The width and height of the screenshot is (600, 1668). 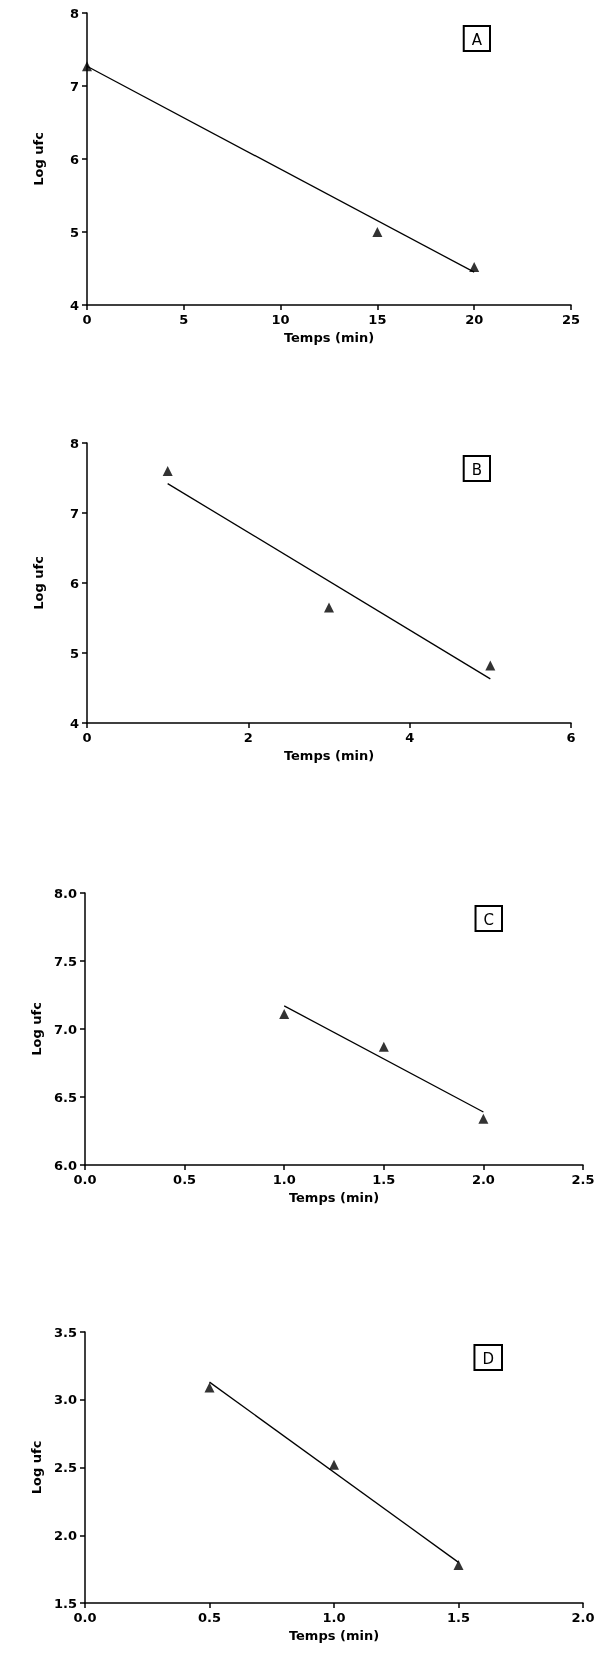 I want to click on annotation: D, so click(x=488, y=1358).